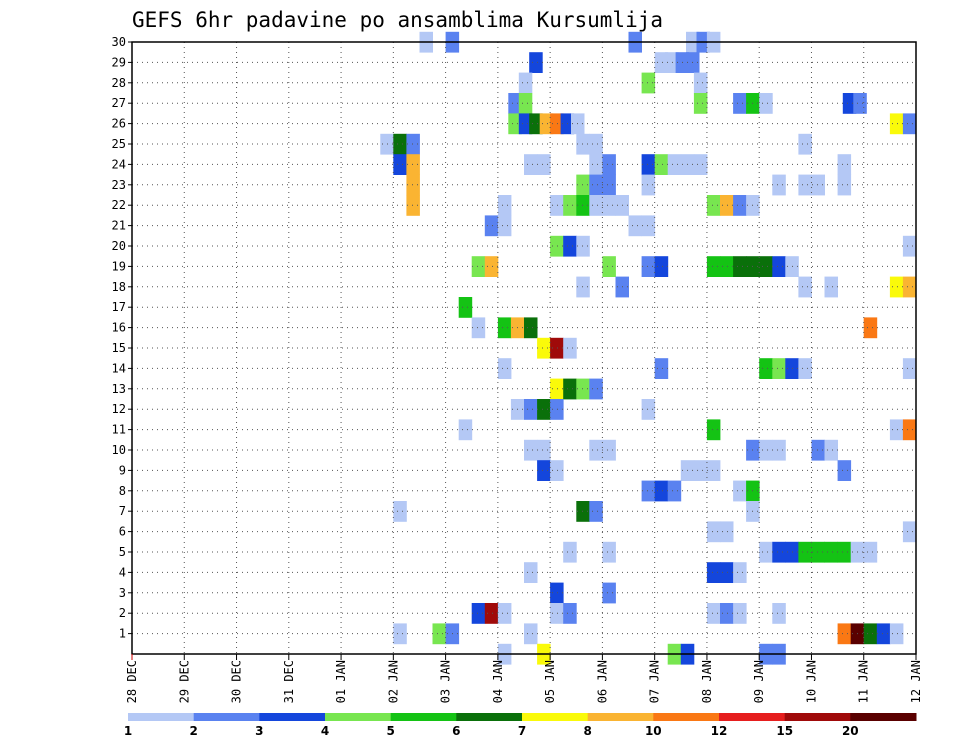 This screenshot has width=960, height=742. Describe the element at coordinates (122, 593) in the screenshot. I see `y-tick-label: 3` at that location.